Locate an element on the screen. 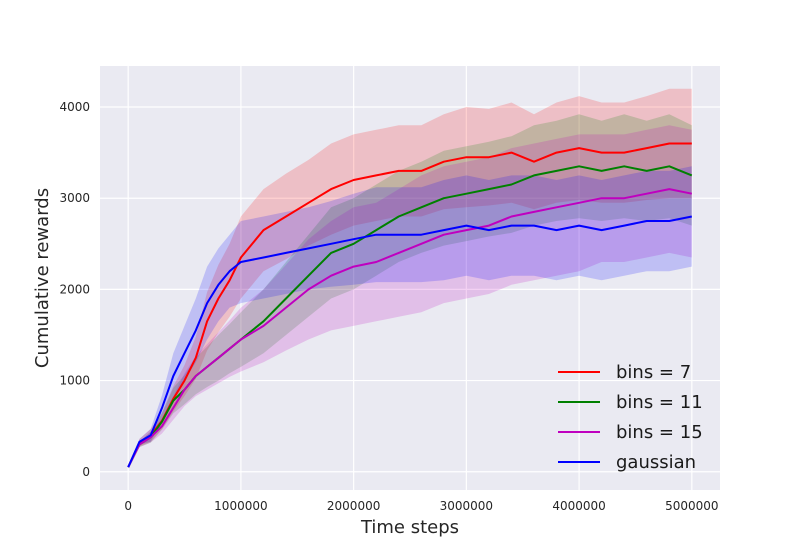 The width and height of the screenshot is (800, 550). x-tick-label: 1000000 is located at coordinates (240, 506).